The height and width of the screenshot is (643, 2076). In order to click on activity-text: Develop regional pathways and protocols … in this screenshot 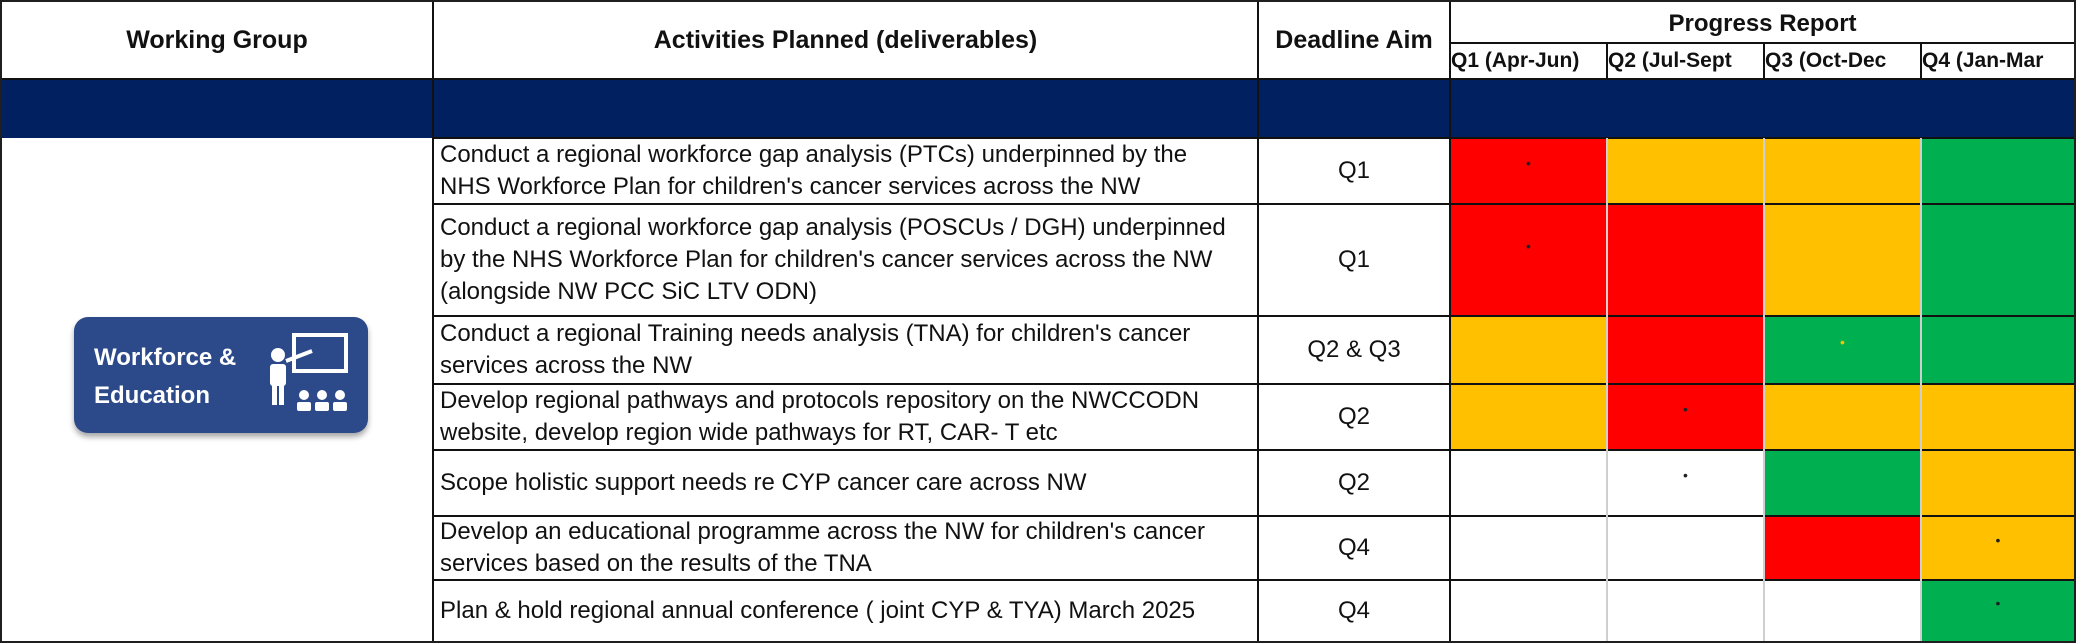, I will do `click(820, 416)`.